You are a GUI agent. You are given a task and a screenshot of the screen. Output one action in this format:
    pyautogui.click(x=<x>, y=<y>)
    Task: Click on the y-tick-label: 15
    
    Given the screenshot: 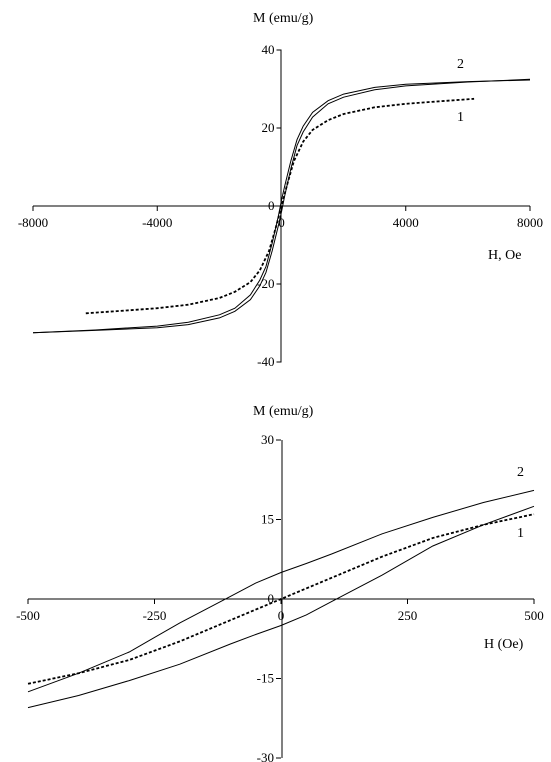 What is the action you would take?
    pyautogui.click(x=267, y=519)
    